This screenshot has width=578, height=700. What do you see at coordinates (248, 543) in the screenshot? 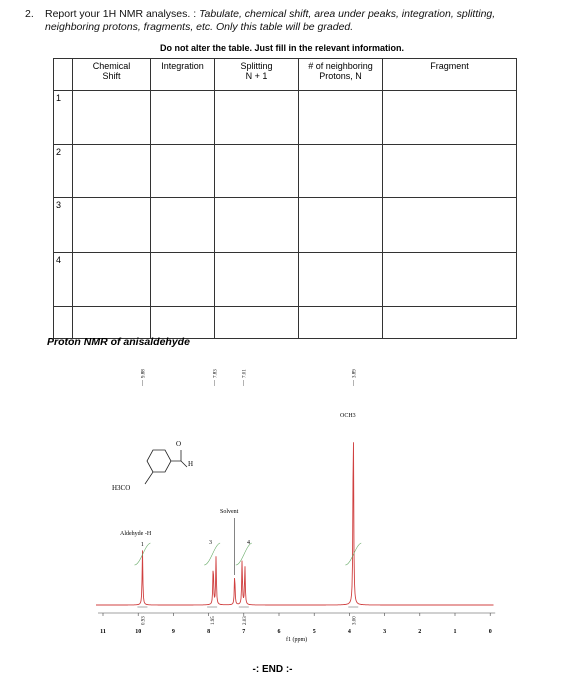
I see `annotation: 4` at bounding box center [248, 543].